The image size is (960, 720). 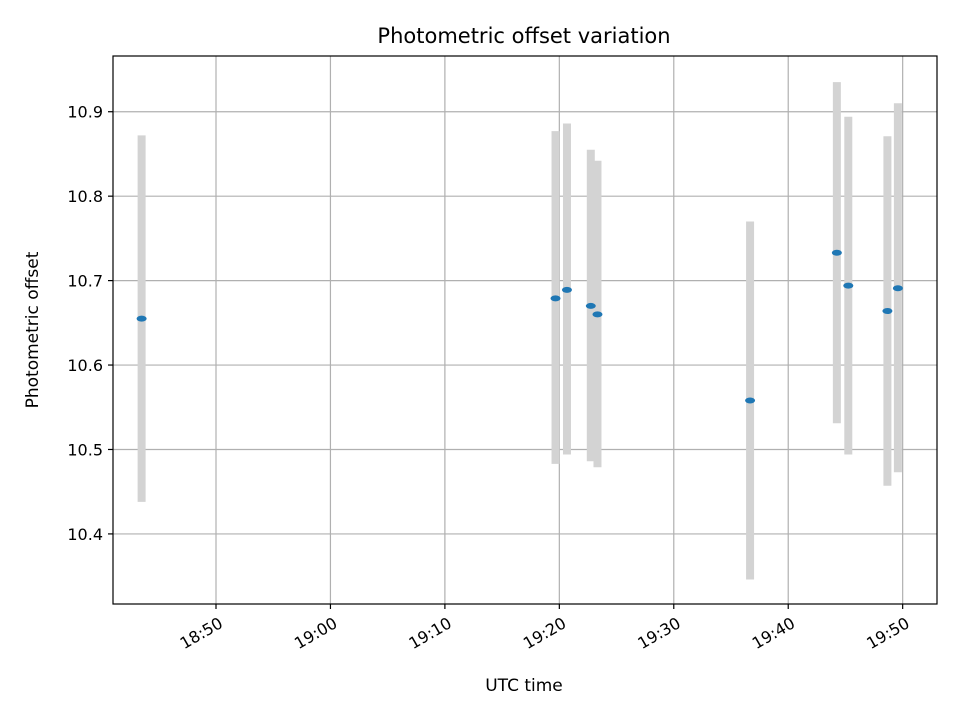 What do you see at coordinates (85, 196) in the screenshot?
I see `y-tick-label: 10.8` at bounding box center [85, 196].